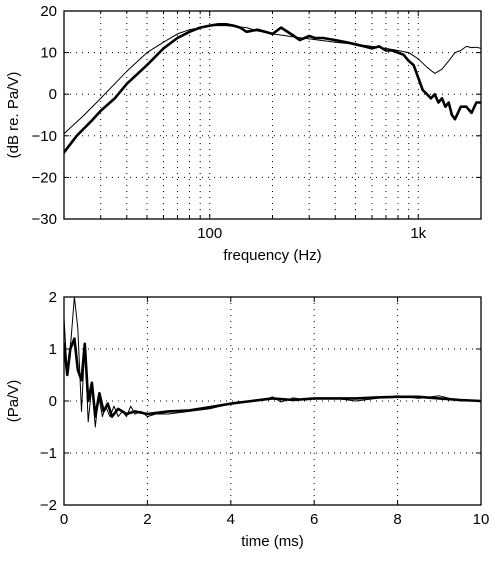  Describe the element at coordinates (13, 401) in the screenshot. I see `y-axis-label: (Pa/V)` at that location.